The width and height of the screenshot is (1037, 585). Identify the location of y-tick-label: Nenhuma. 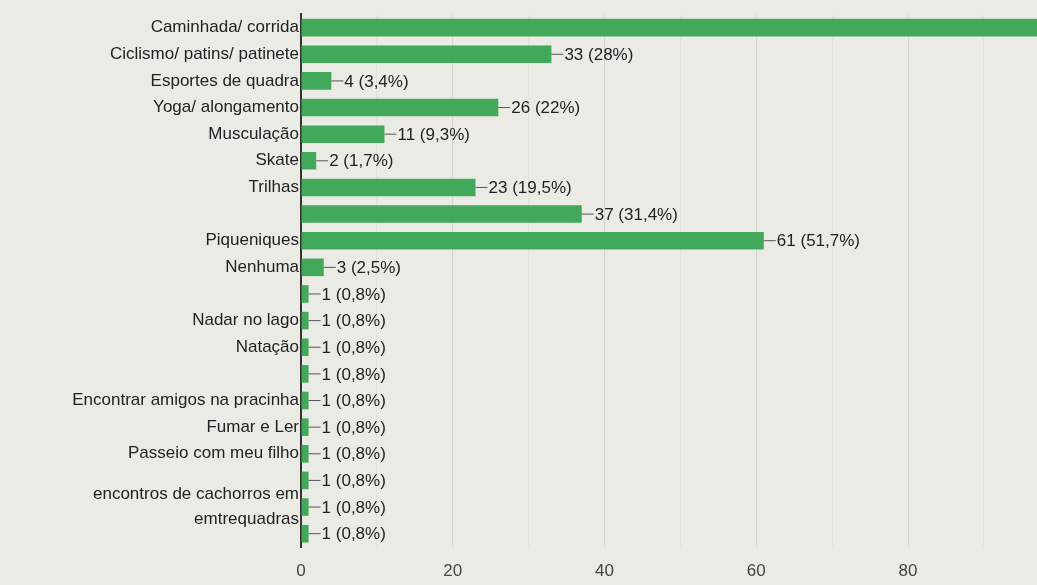
(262, 267).